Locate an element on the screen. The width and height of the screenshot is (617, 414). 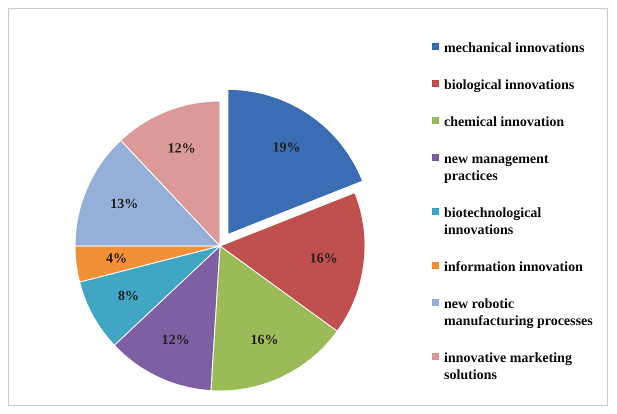
legend-label: biological innovations is located at coordinates (509, 85).